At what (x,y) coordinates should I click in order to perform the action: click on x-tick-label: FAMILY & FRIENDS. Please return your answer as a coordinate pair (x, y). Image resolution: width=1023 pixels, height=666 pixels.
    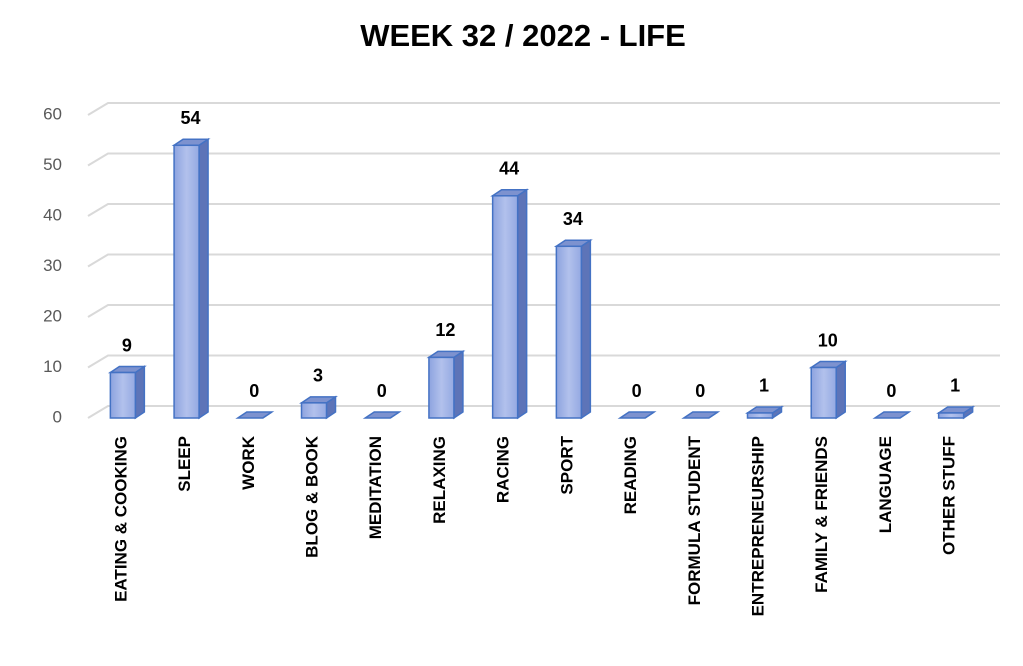
    Looking at the image, I should click on (821, 514).